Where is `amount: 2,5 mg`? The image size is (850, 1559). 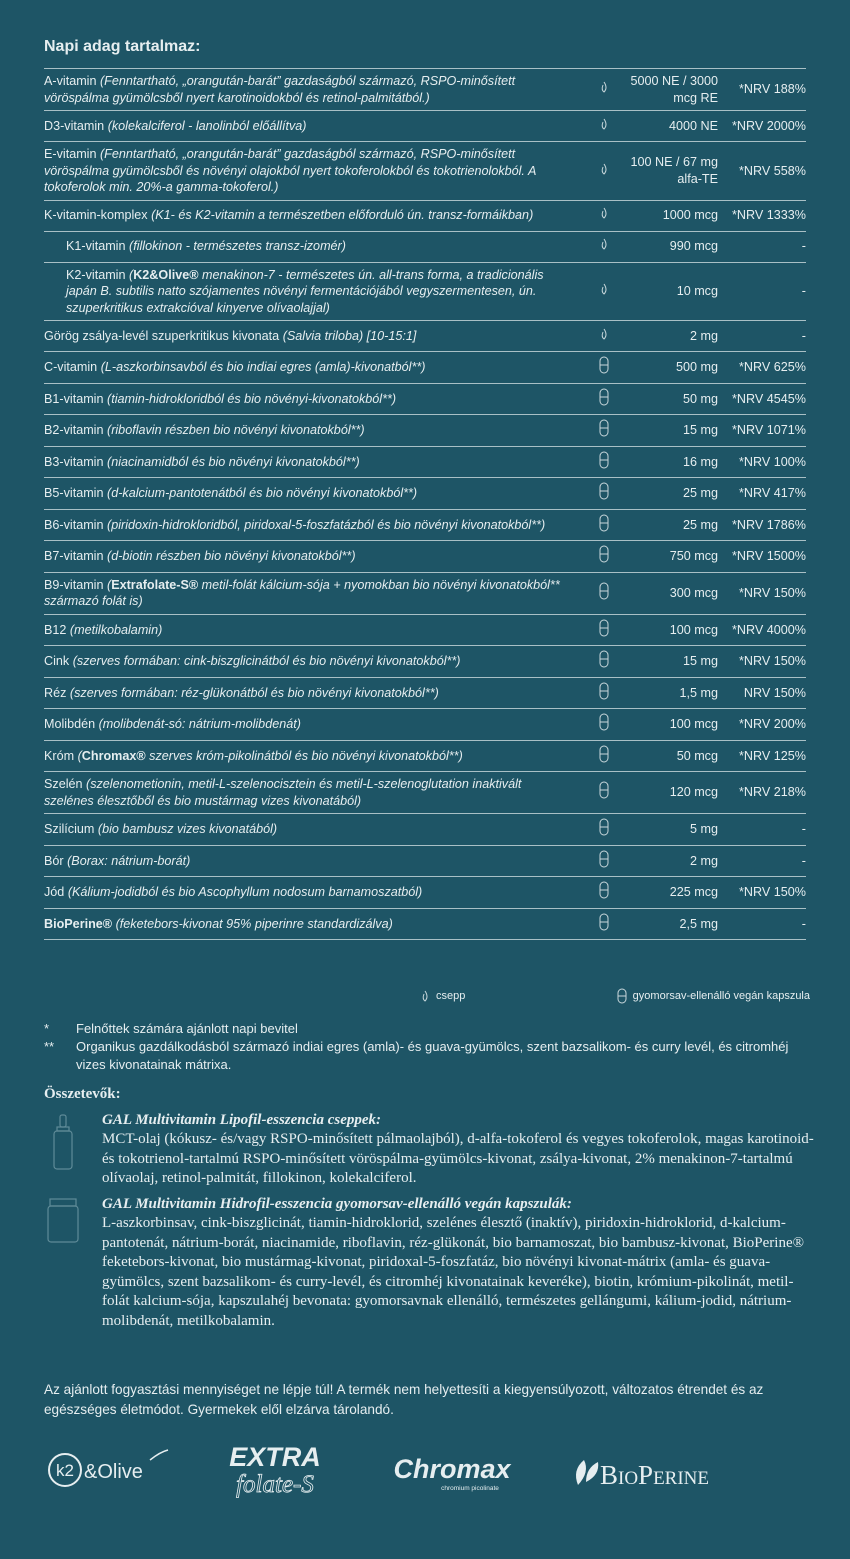
amount: 2,5 mg is located at coordinates (673, 923).